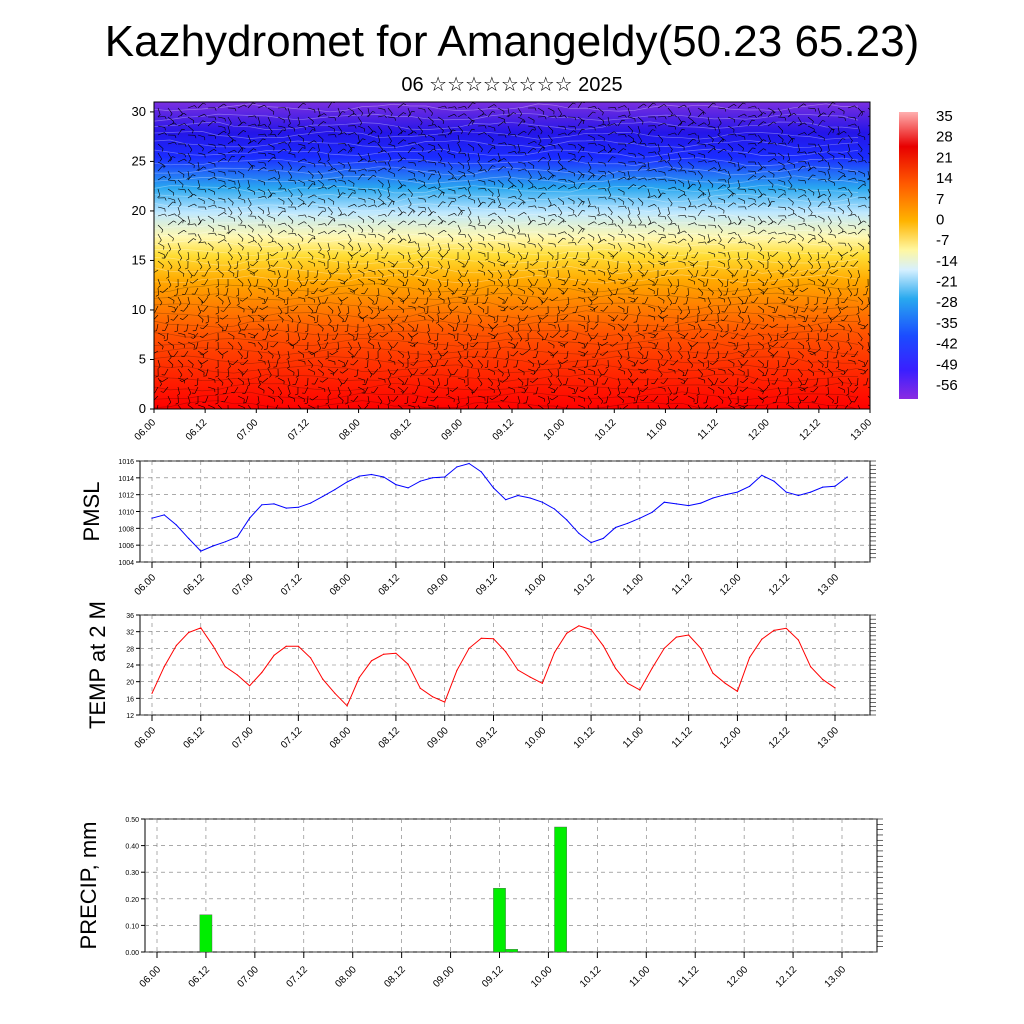 This screenshot has width=1024, height=1024. What do you see at coordinates (132, 926) in the screenshot?
I see `y-tick-label: 0.10` at bounding box center [132, 926].